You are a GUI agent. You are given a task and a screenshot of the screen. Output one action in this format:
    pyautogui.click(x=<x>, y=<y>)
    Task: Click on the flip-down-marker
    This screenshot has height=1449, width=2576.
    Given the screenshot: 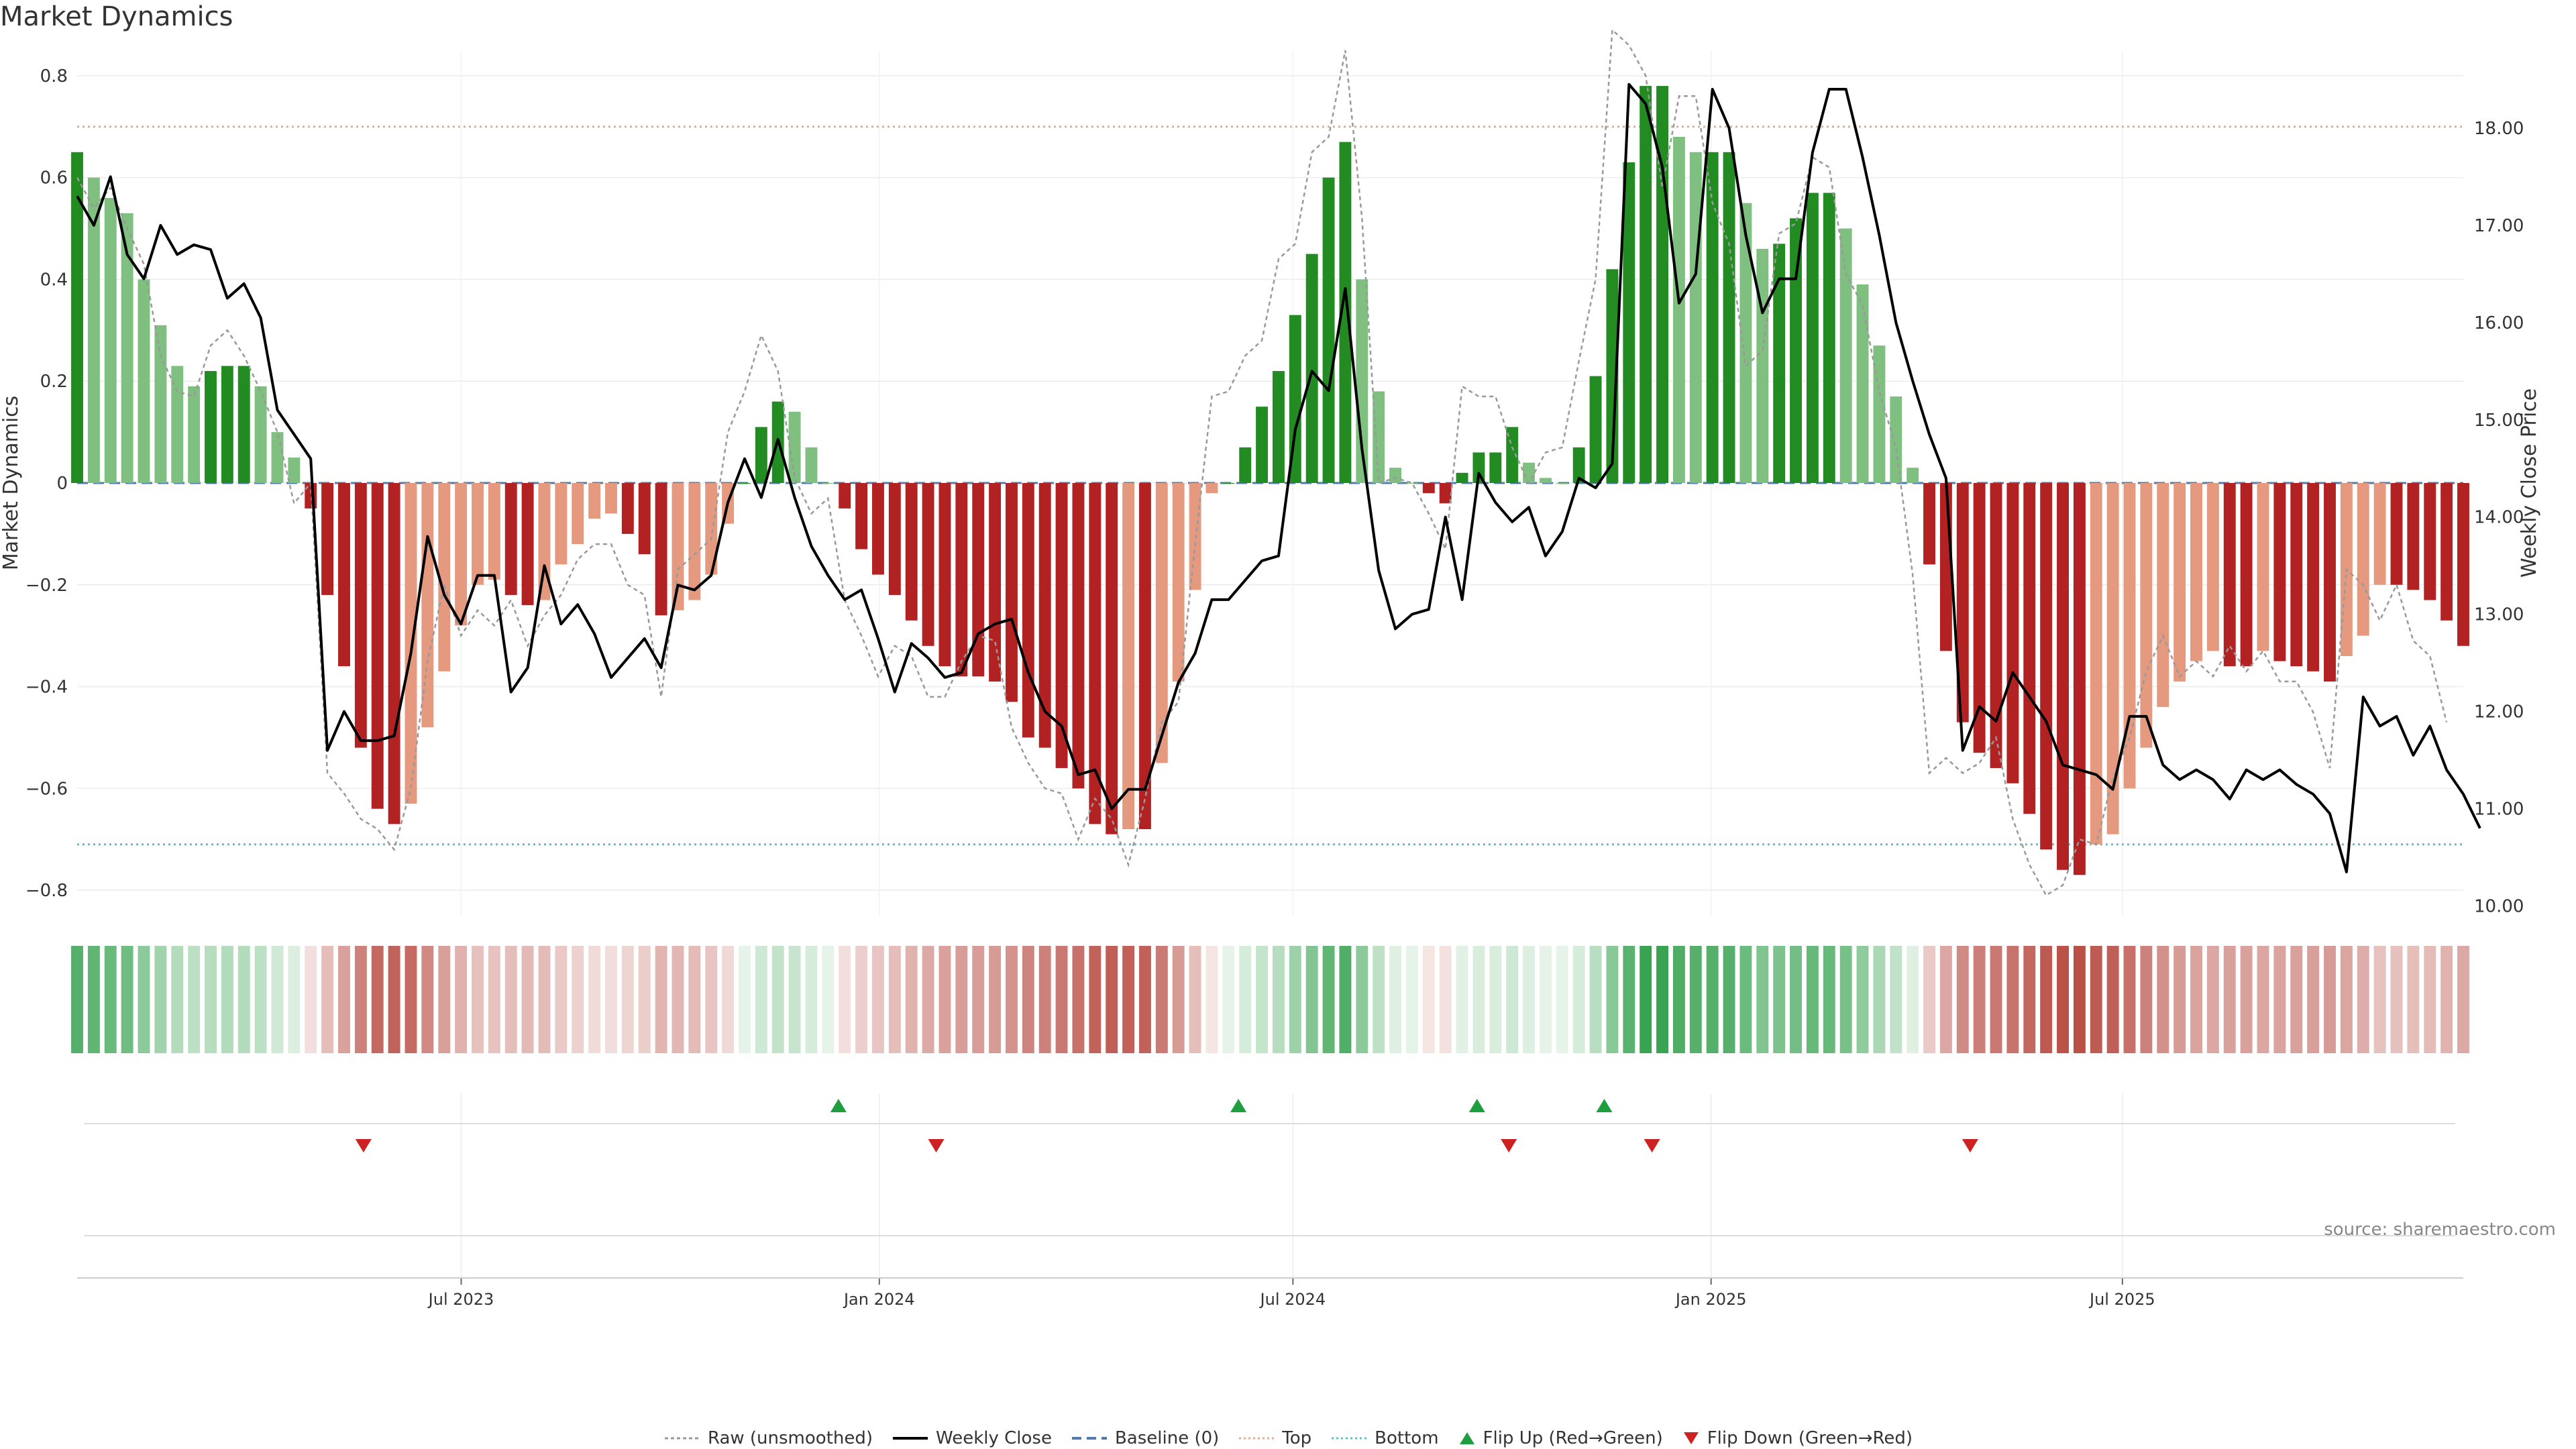 What is the action you would take?
    pyautogui.click(x=1509, y=1145)
    